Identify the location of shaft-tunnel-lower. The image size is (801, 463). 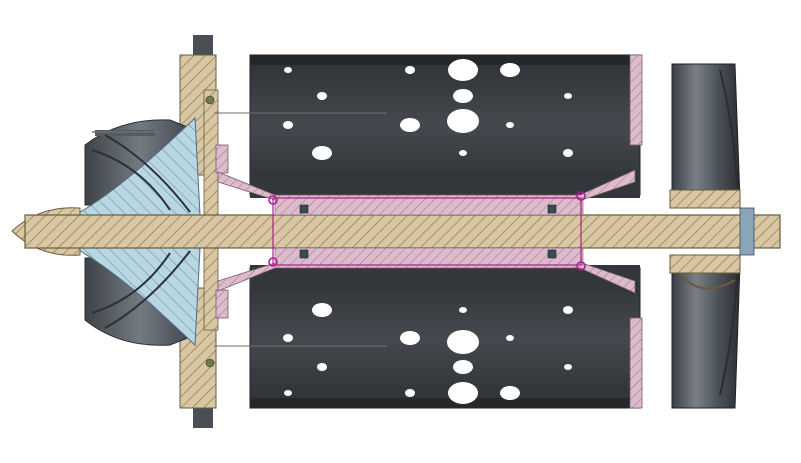
(429, 256).